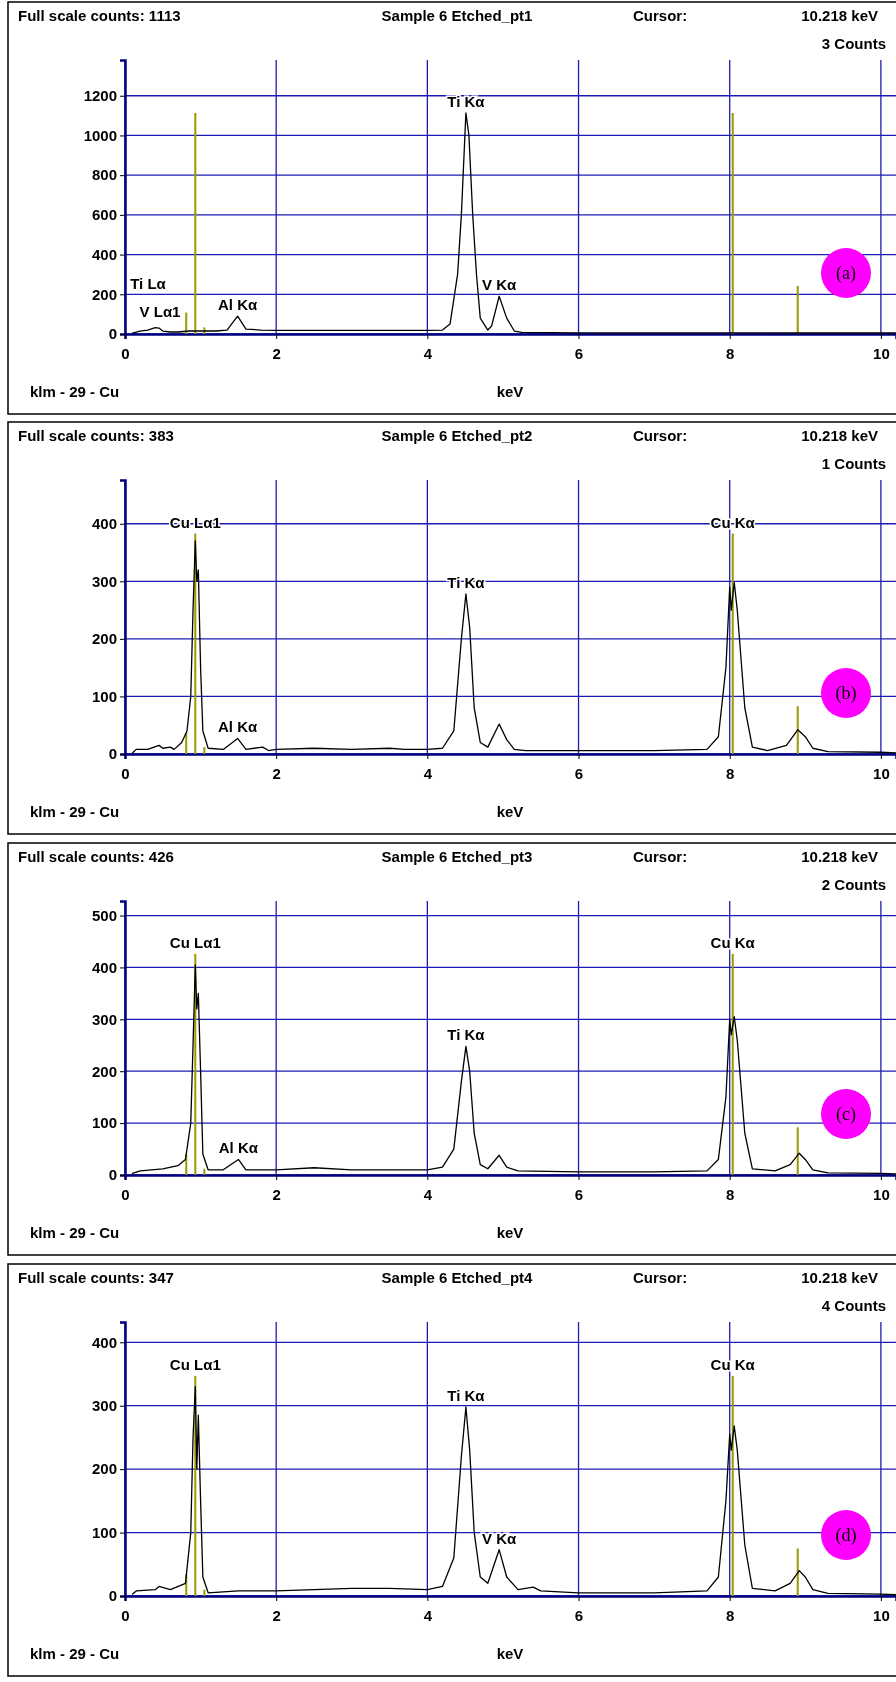 The height and width of the screenshot is (1682, 896). What do you see at coordinates (148, 283) in the screenshot?
I see `annotation: Ti Lα` at bounding box center [148, 283].